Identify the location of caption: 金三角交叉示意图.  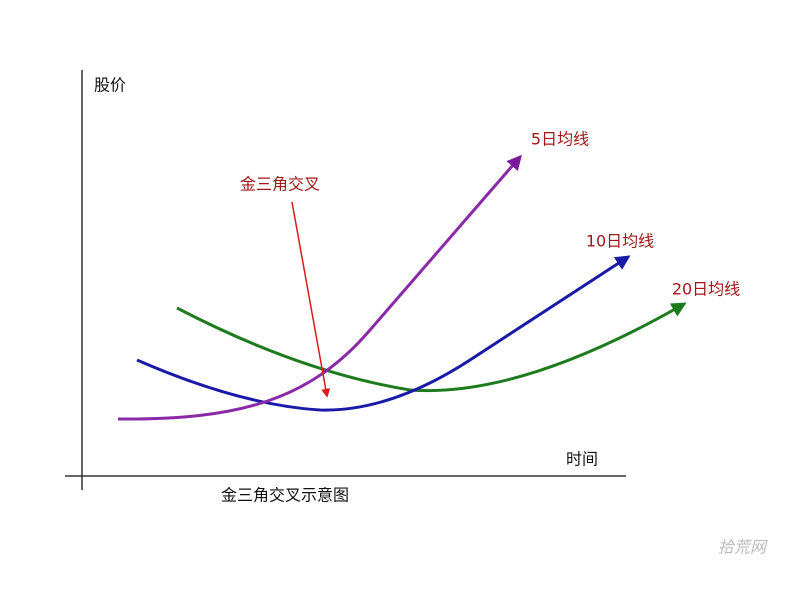
(285, 495).